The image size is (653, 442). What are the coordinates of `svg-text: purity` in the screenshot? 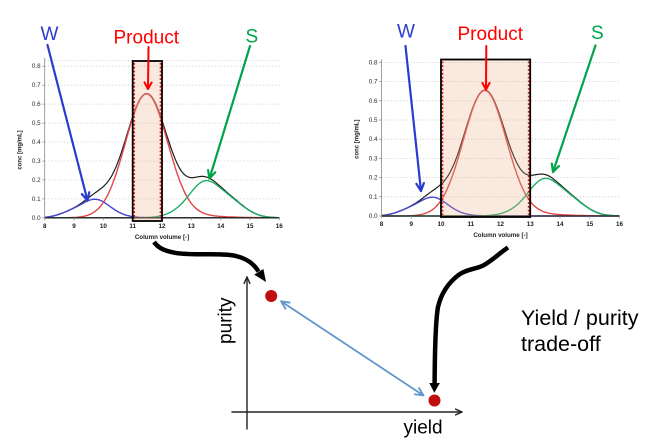 It's located at (226, 320).